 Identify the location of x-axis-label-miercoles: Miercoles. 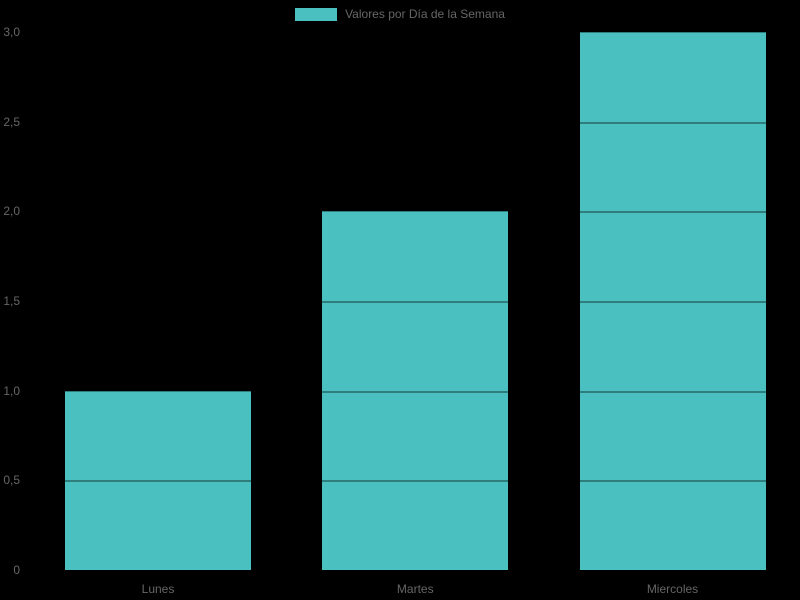
(672, 589).